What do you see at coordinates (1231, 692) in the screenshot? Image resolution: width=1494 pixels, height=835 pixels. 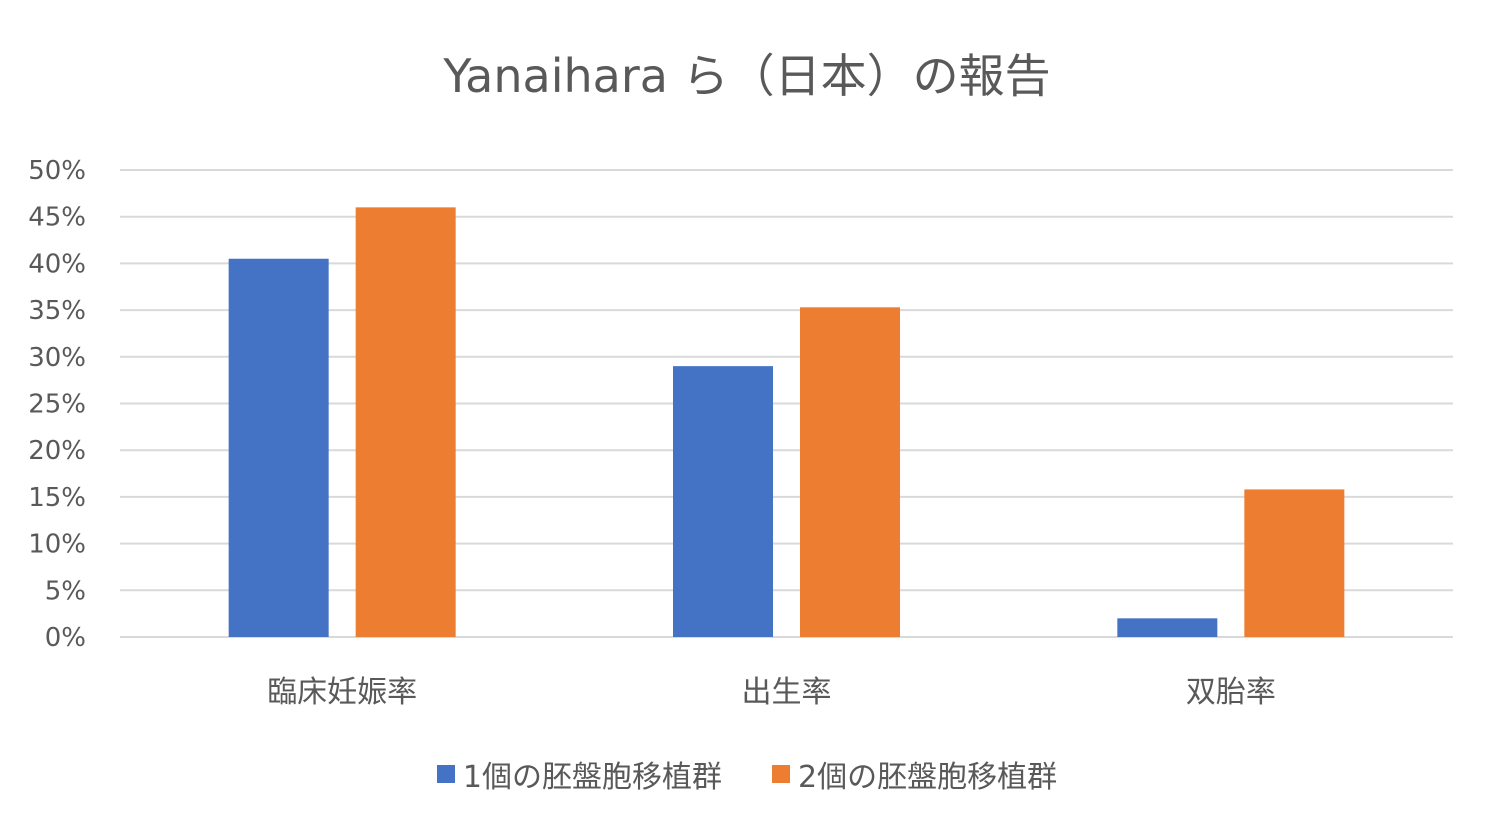 I see `x-tick-label: 双胎率` at bounding box center [1231, 692].